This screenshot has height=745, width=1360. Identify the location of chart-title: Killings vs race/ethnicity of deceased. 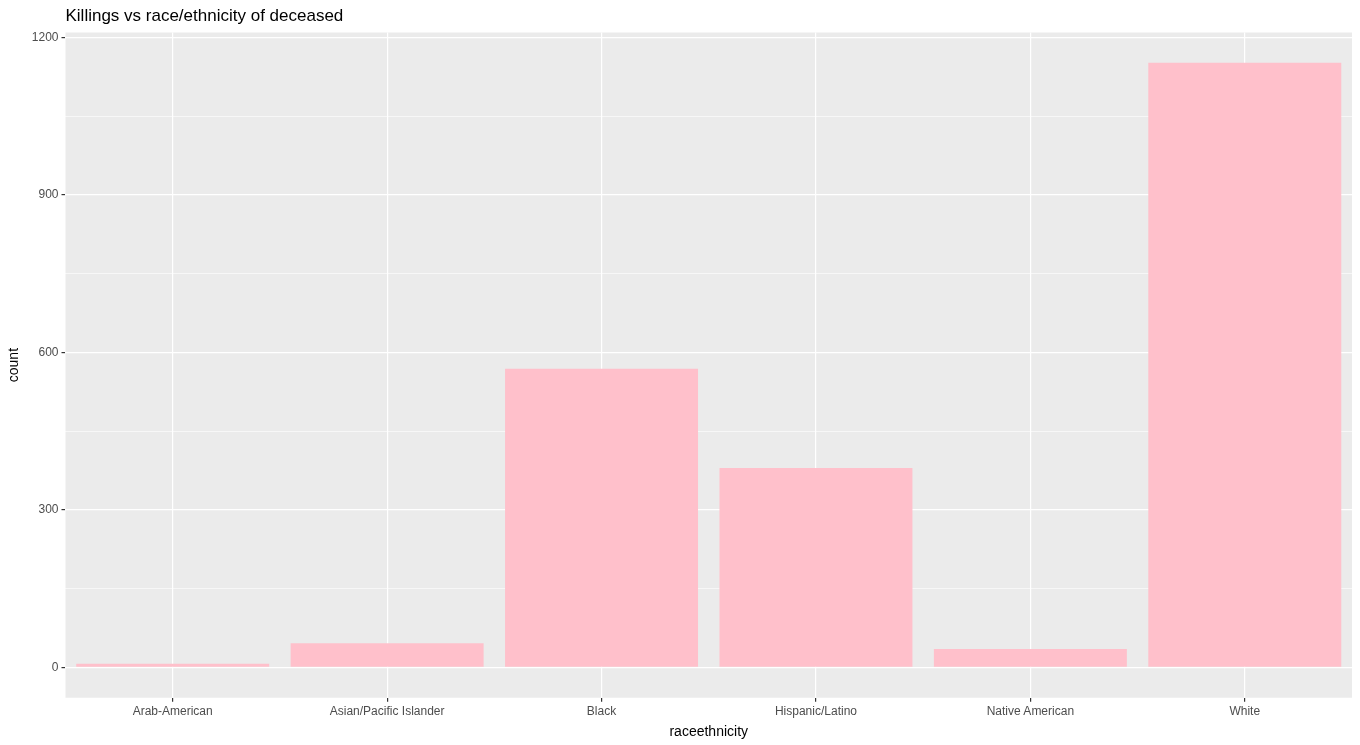
(204, 15).